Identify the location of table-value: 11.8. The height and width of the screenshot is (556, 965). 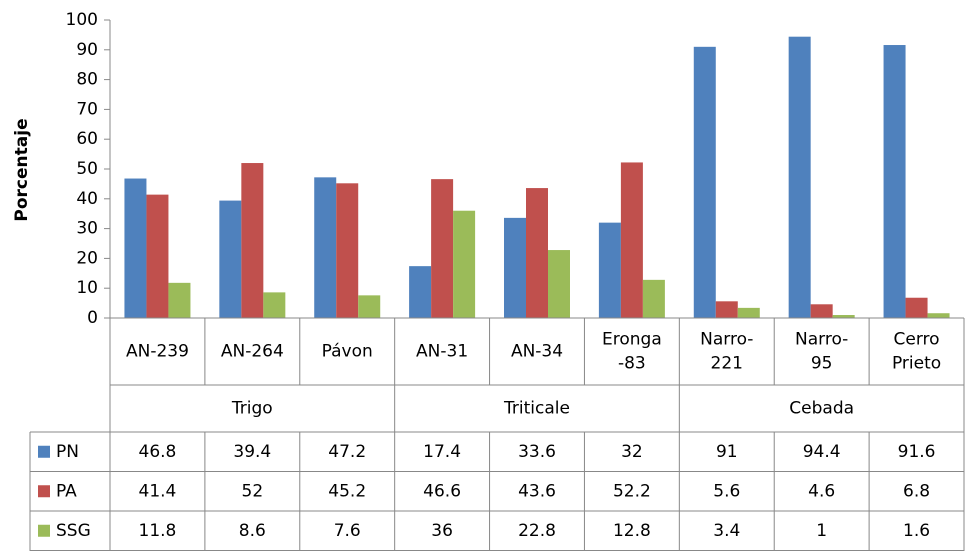
(158, 531).